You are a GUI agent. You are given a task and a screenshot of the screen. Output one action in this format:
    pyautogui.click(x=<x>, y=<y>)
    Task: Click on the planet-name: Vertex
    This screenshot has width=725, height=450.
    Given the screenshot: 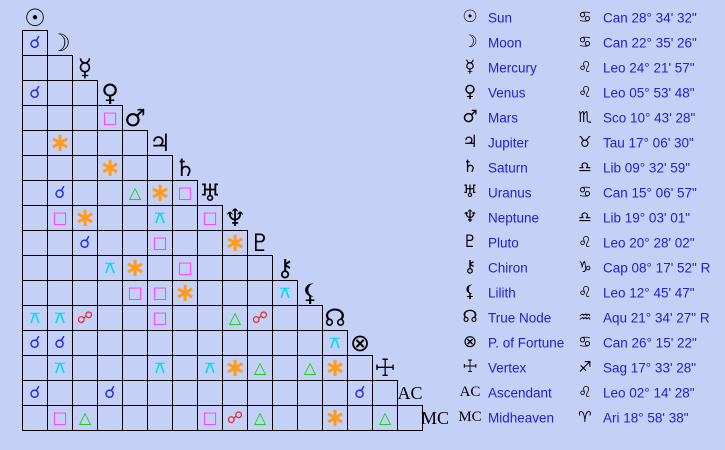 What is the action you would take?
    pyautogui.click(x=507, y=367)
    